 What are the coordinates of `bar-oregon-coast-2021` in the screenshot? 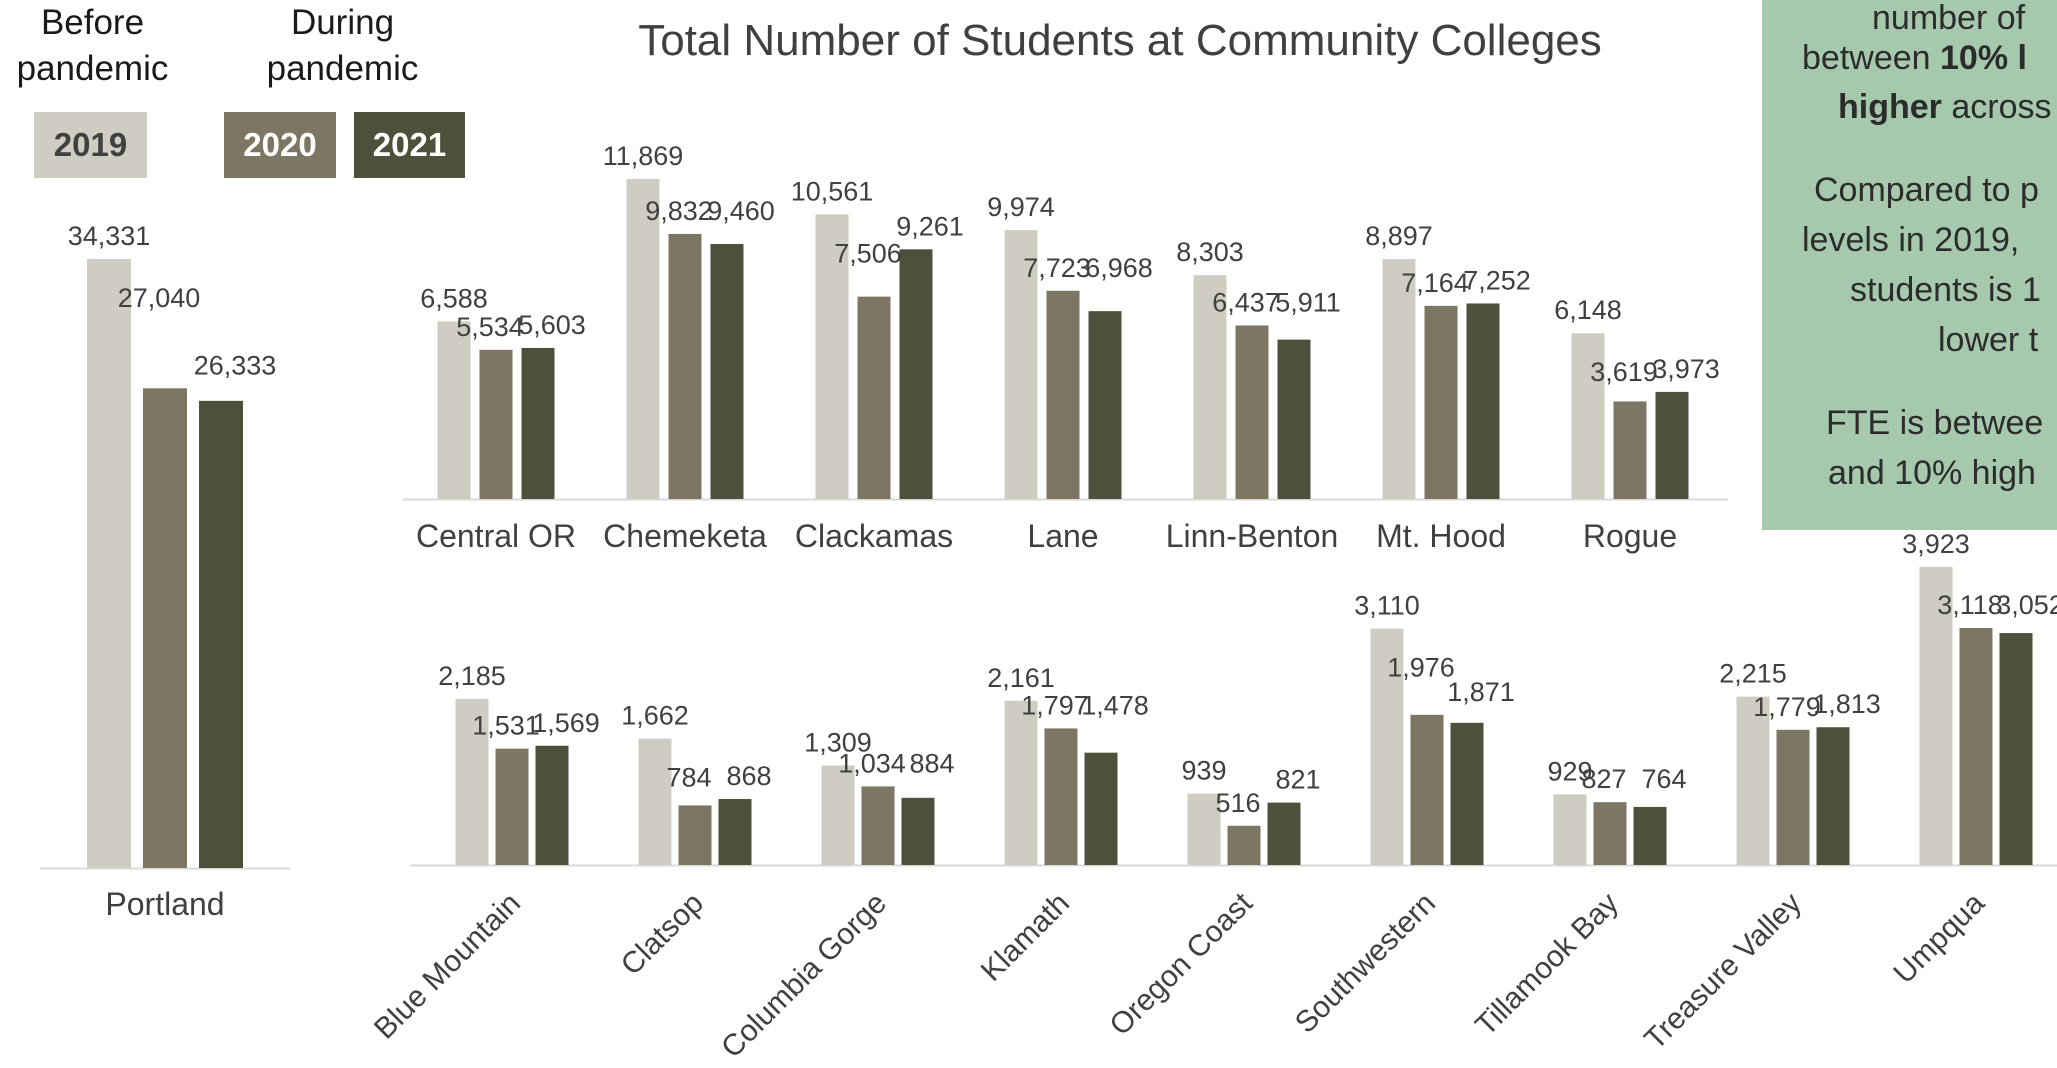 It's located at (1284, 833).